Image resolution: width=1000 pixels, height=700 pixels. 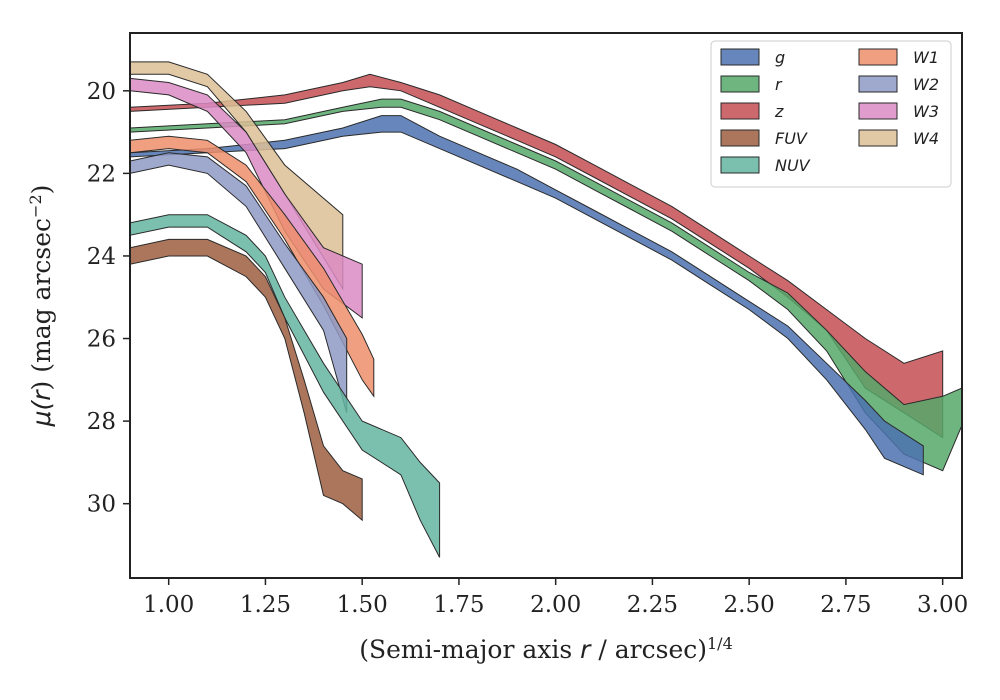 I want to click on legend-label-nuv: NUV, so click(x=793, y=165).